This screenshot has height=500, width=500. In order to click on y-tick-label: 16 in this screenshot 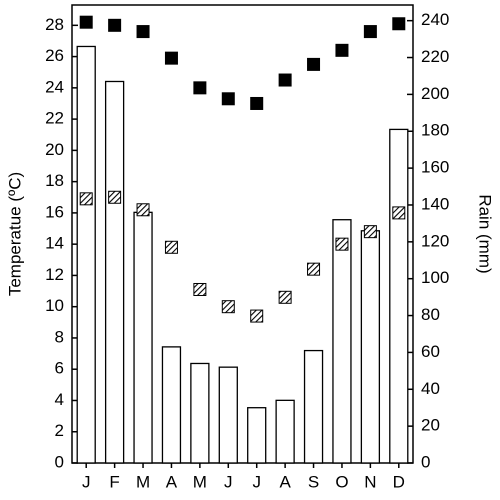, I will do `click(54, 211)`.